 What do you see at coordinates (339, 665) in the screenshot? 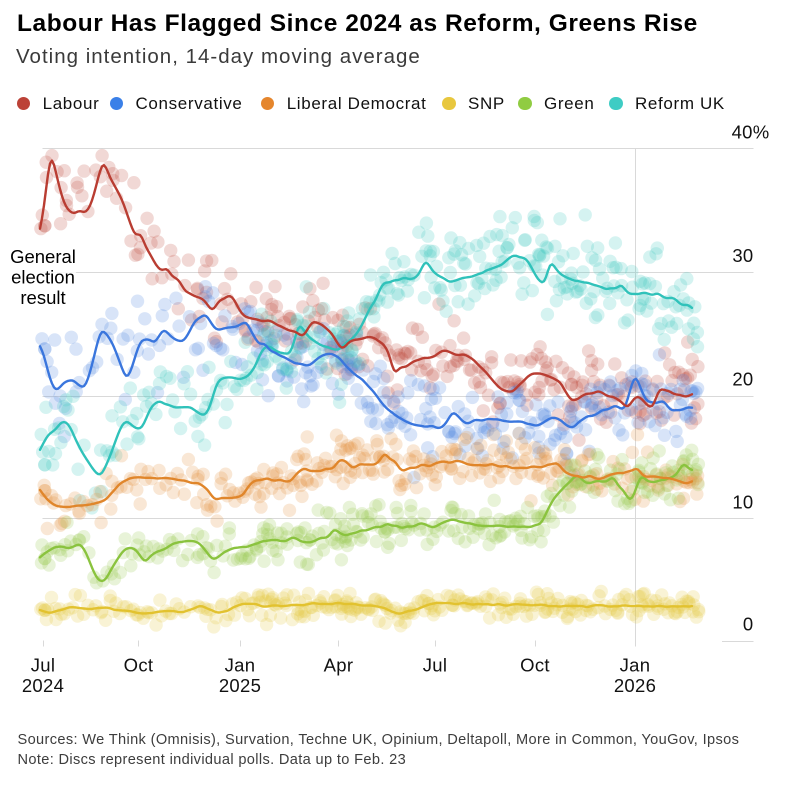
I see `svg-text: Apr` at bounding box center [339, 665].